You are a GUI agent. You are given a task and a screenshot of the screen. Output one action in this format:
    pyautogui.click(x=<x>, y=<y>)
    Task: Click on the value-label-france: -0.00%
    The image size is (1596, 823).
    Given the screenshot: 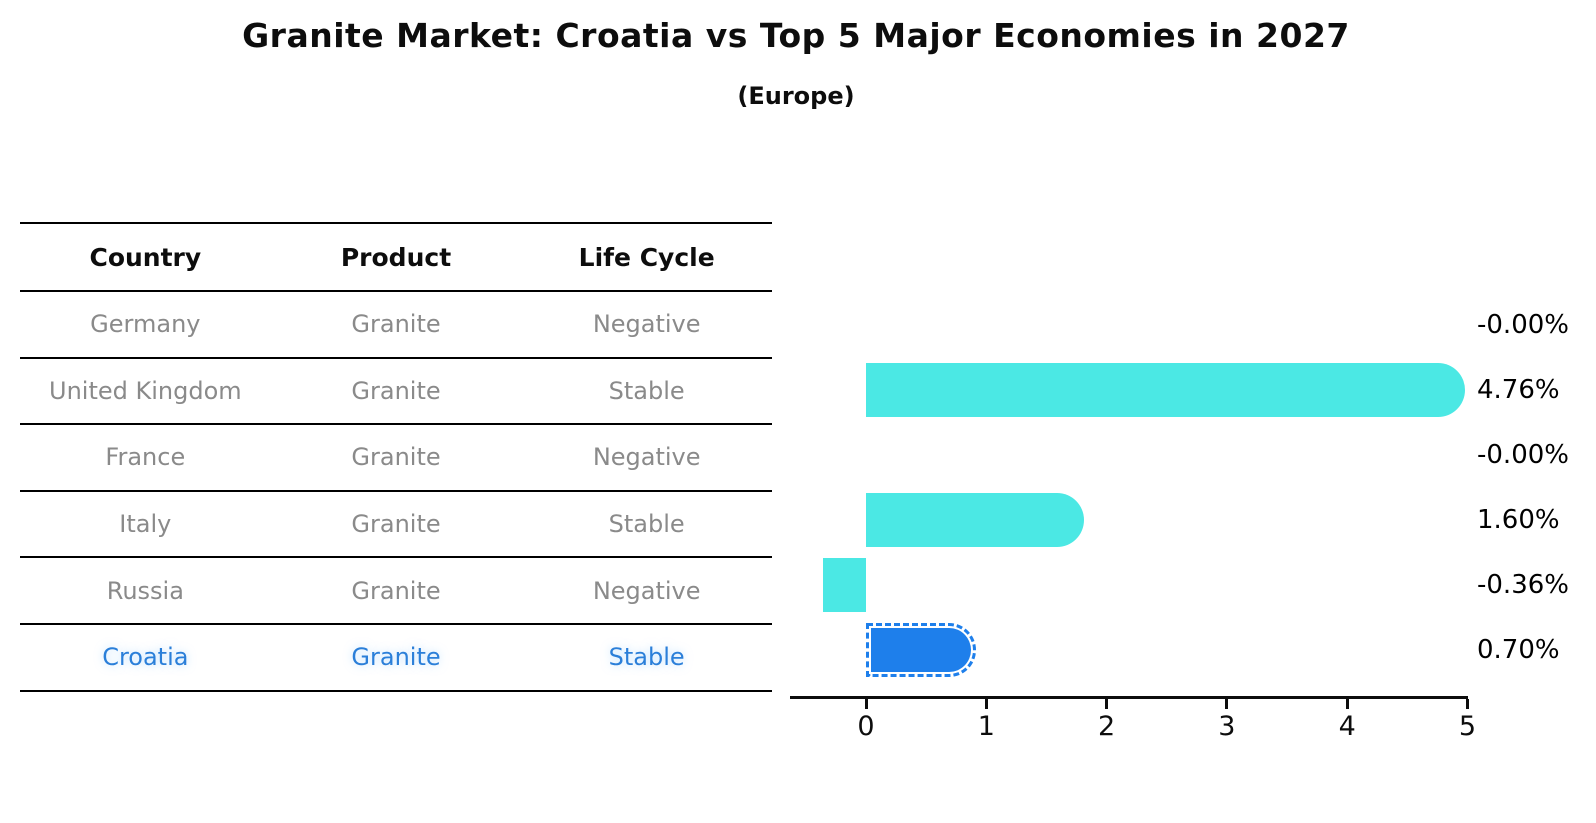 What is the action you would take?
    pyautogui.click(x=1523, y=455)
    